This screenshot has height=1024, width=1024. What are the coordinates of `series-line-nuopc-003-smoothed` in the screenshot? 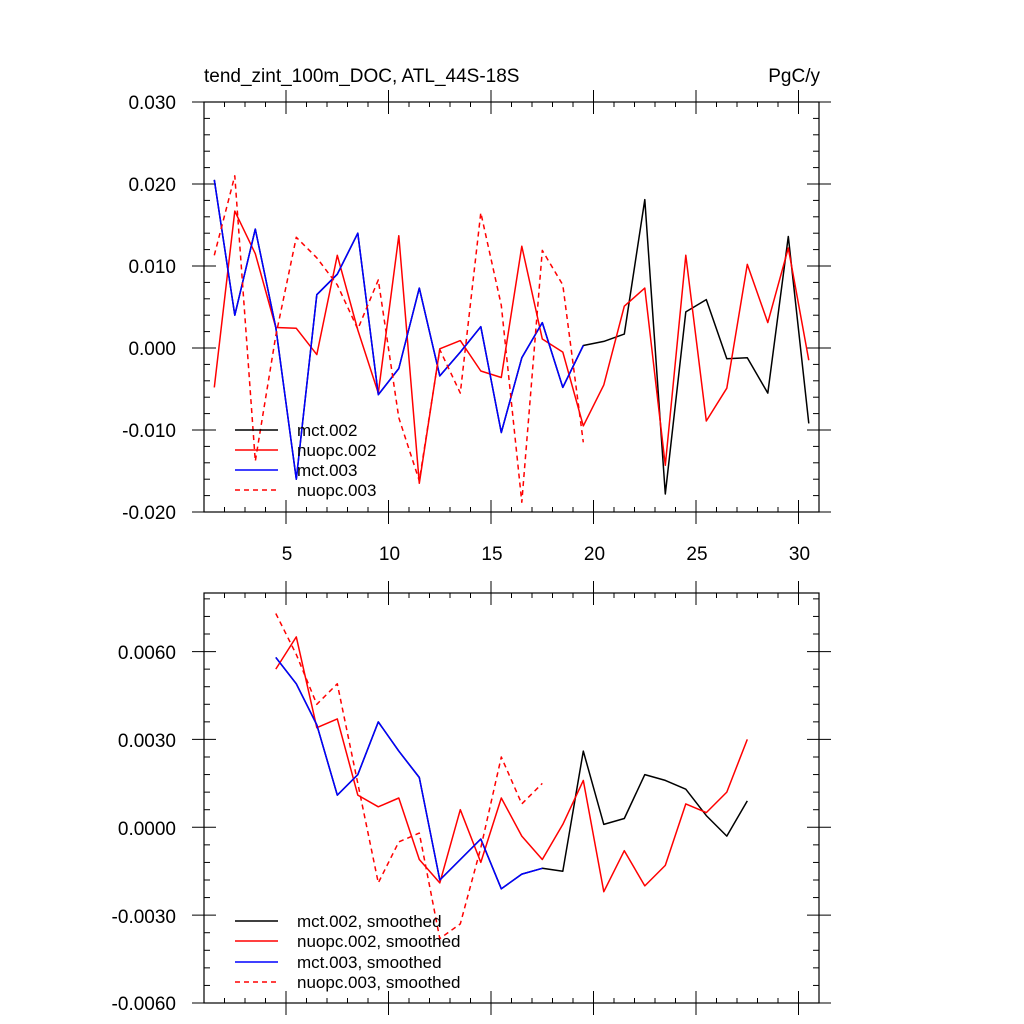 It's located at (409, 776).